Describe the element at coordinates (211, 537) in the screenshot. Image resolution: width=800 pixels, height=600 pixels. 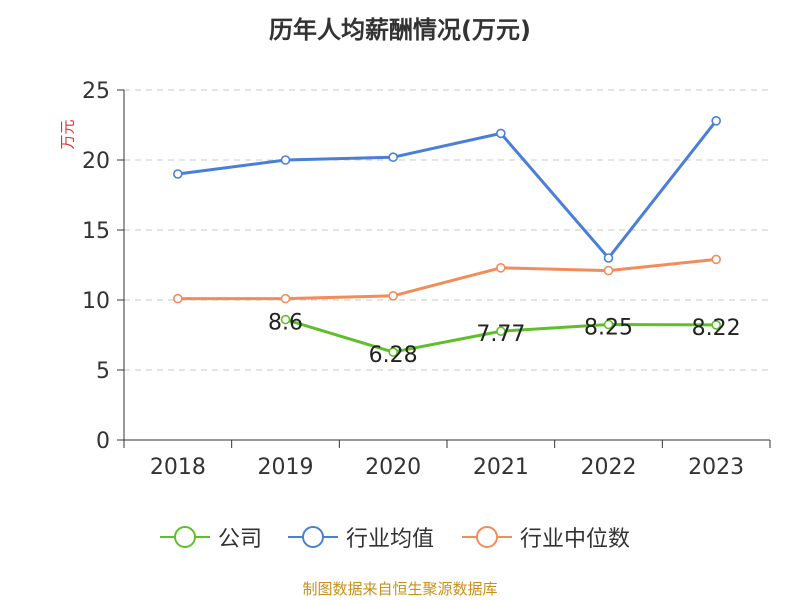
I see `legend-item: 公司` at that location.